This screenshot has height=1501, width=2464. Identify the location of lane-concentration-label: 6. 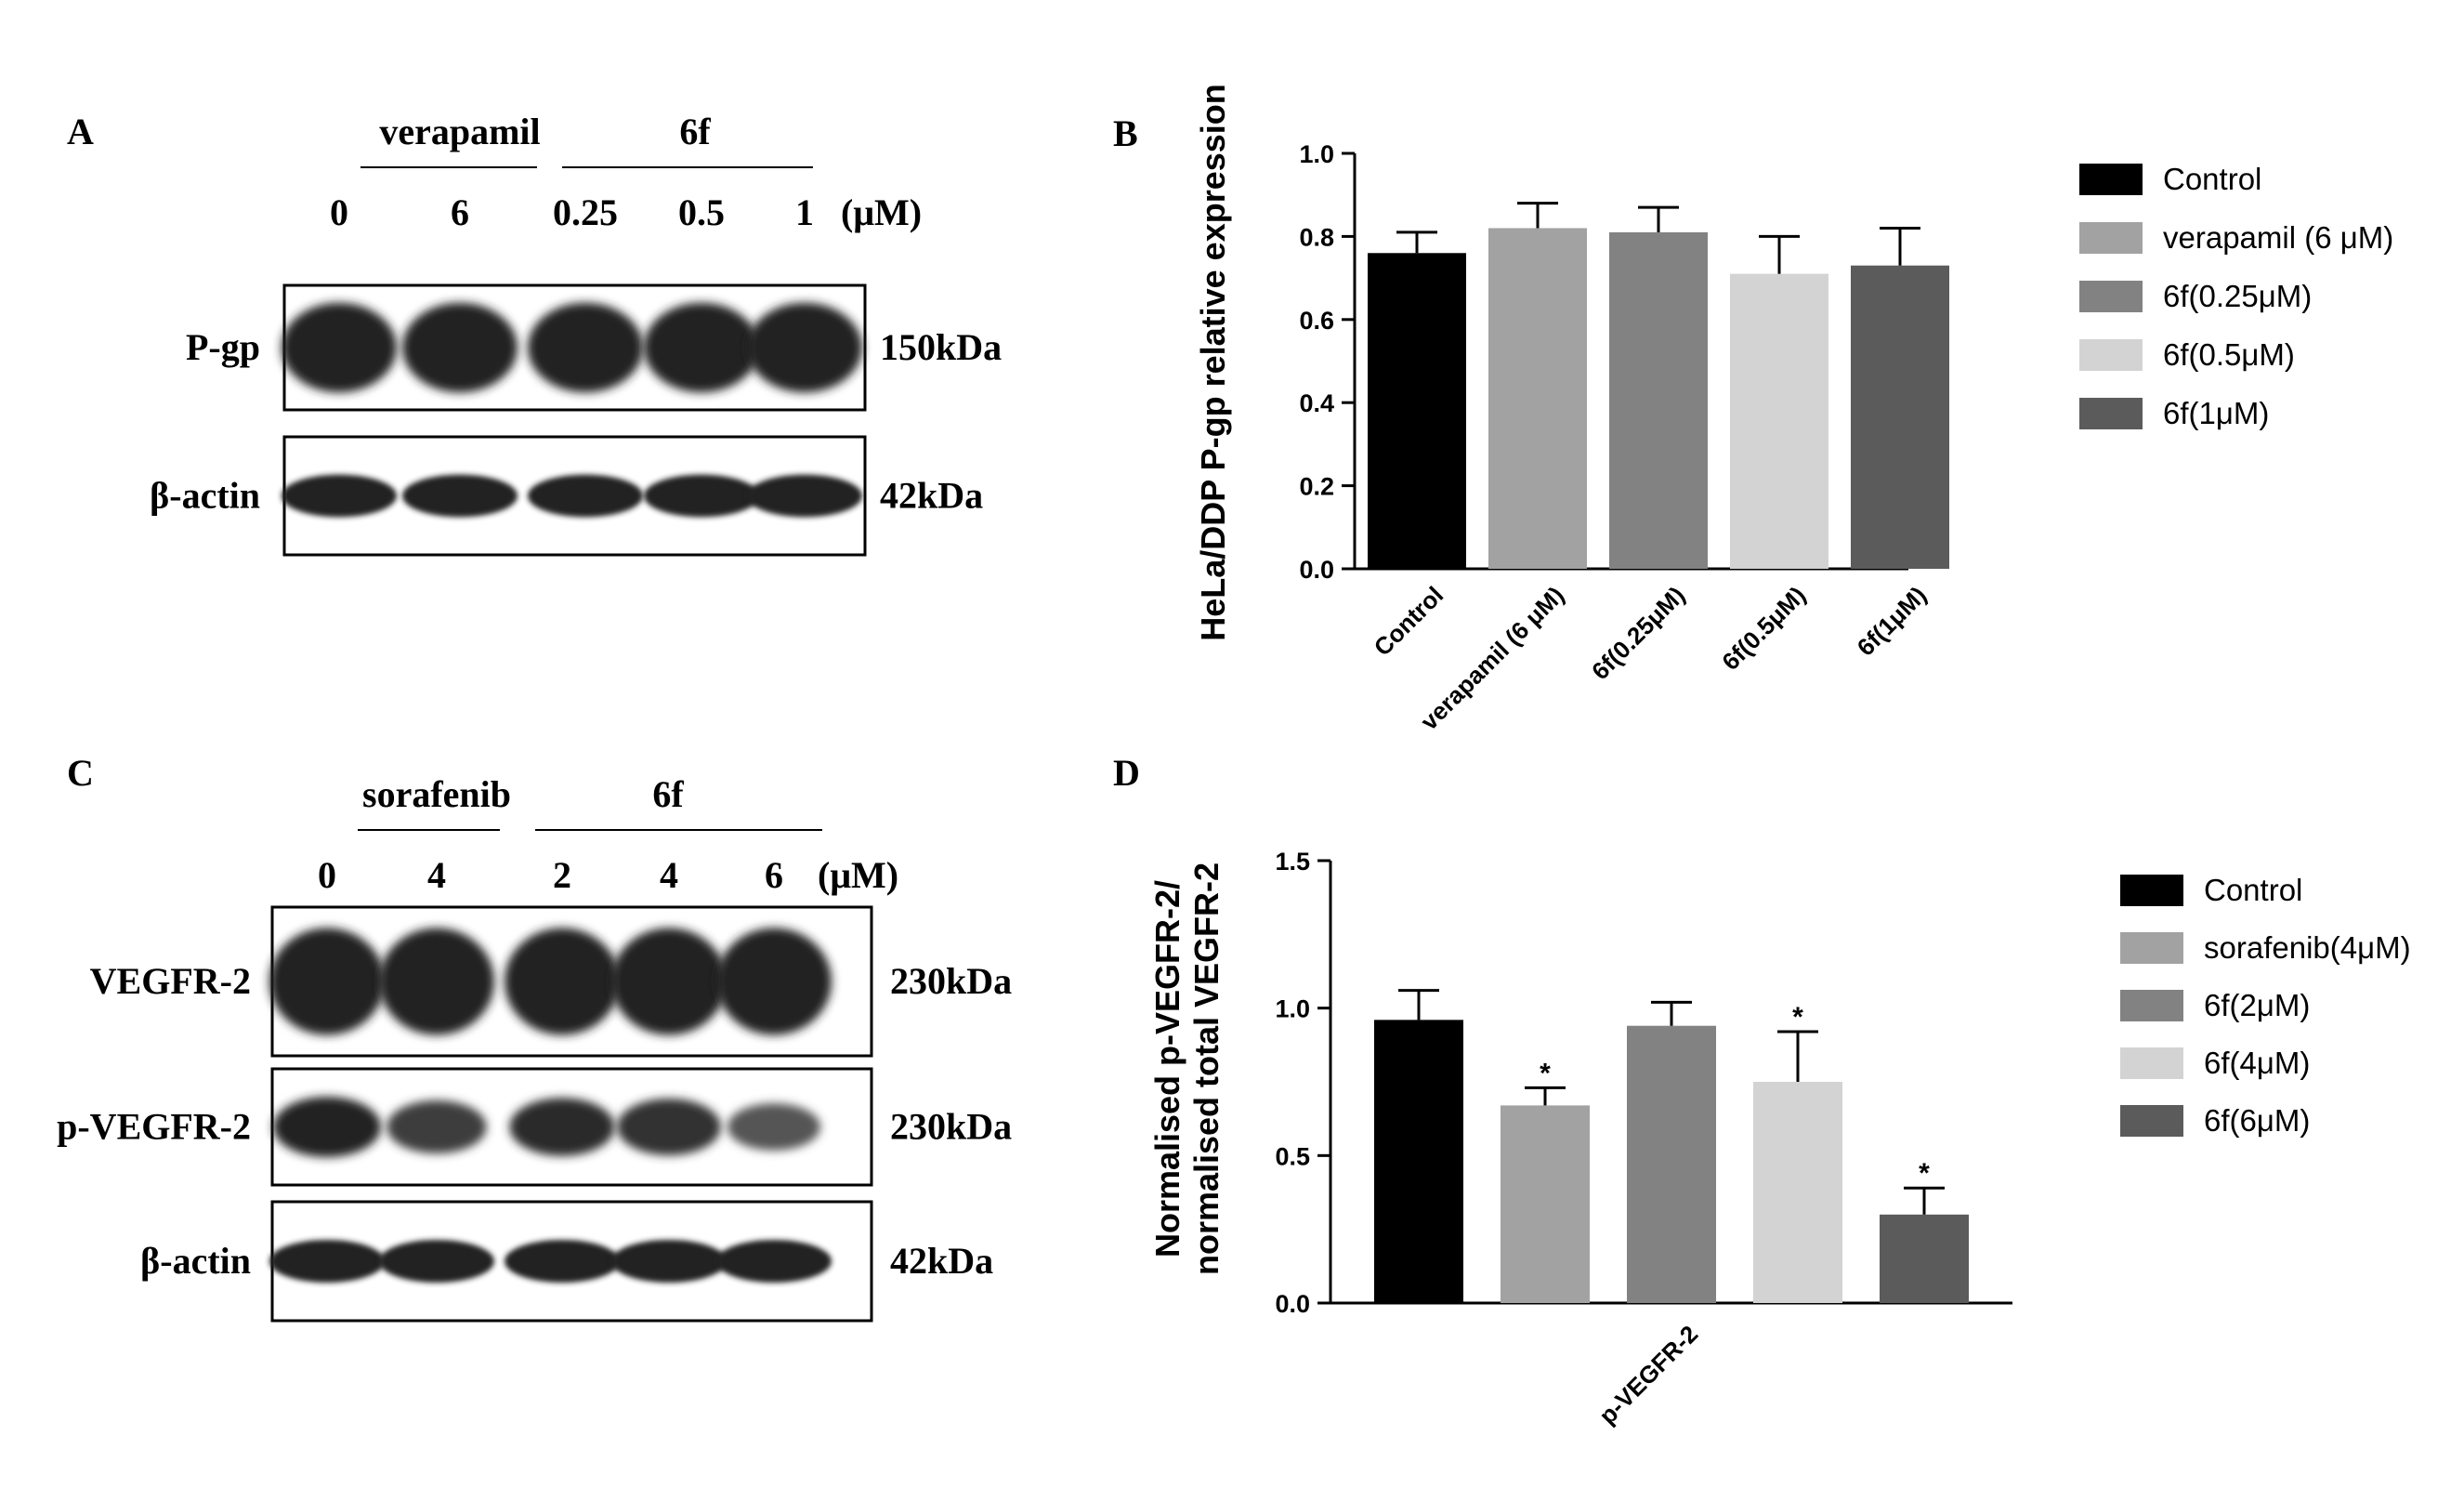
(460, 212).